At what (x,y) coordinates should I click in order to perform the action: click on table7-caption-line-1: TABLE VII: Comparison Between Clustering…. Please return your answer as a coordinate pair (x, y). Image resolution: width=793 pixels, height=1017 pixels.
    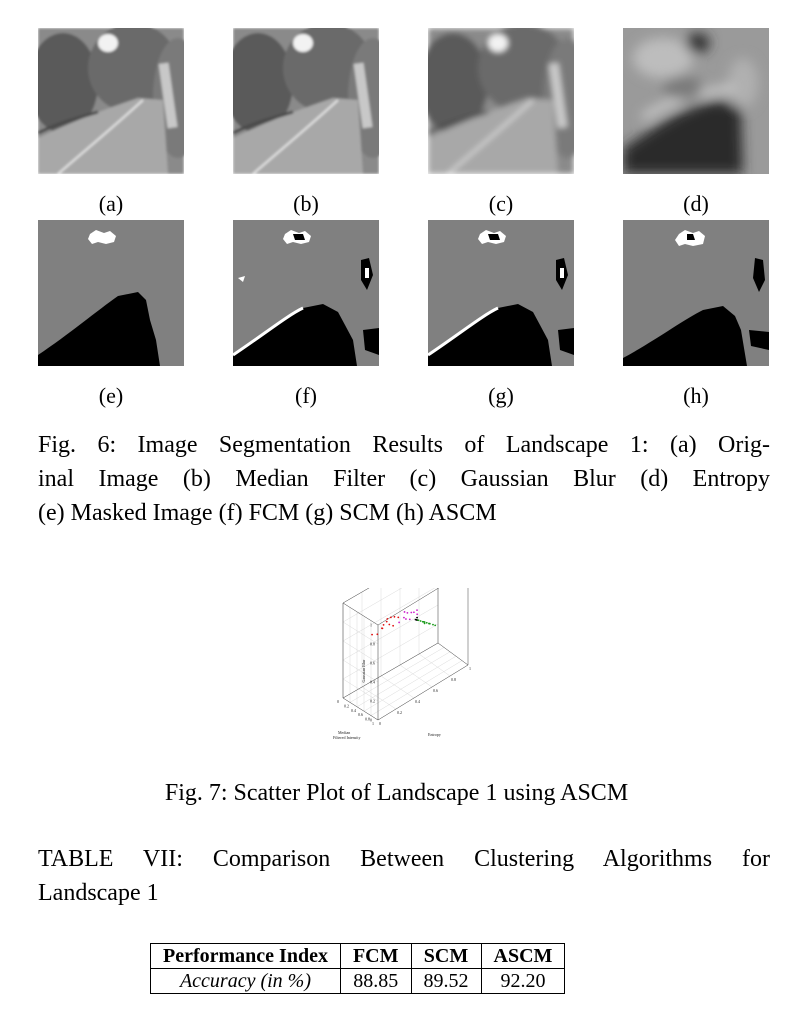
    Looking at the image, I should click on (404, 859).